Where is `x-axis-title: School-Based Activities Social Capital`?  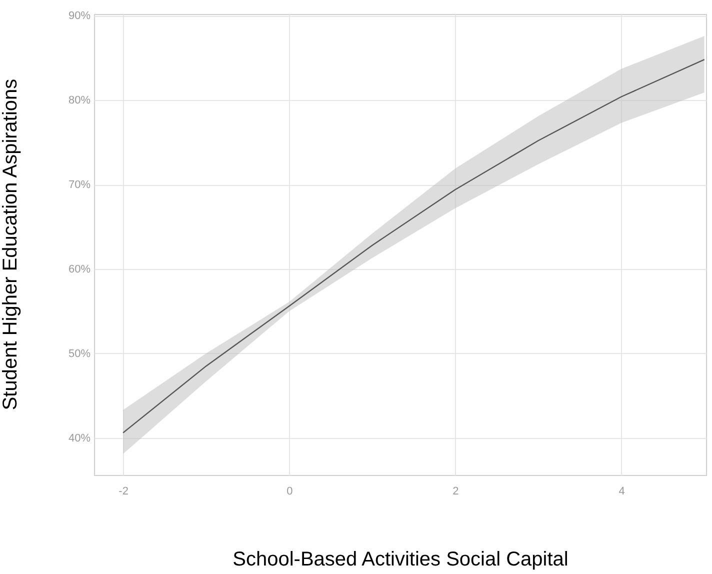
x-axis-title: School-Based Activities Social Capital is located at coordinates (400, 559).